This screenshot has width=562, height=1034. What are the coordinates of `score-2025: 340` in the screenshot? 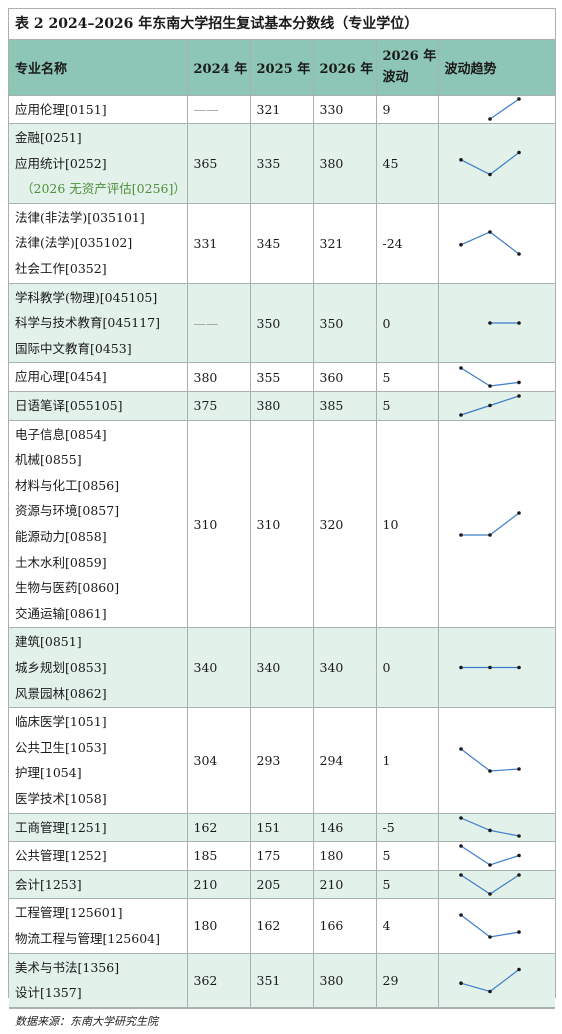 It's located at (281, 668).